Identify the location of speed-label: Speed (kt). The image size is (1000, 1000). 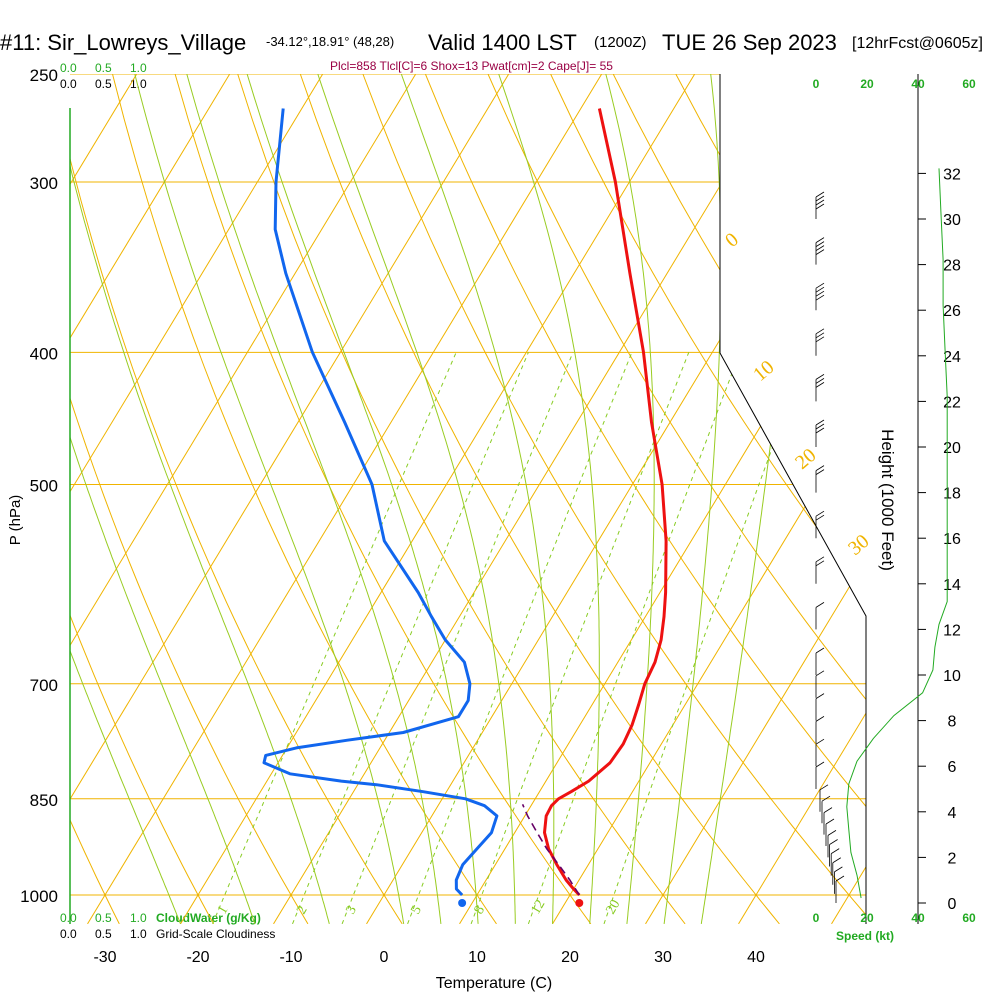
(865, 936).